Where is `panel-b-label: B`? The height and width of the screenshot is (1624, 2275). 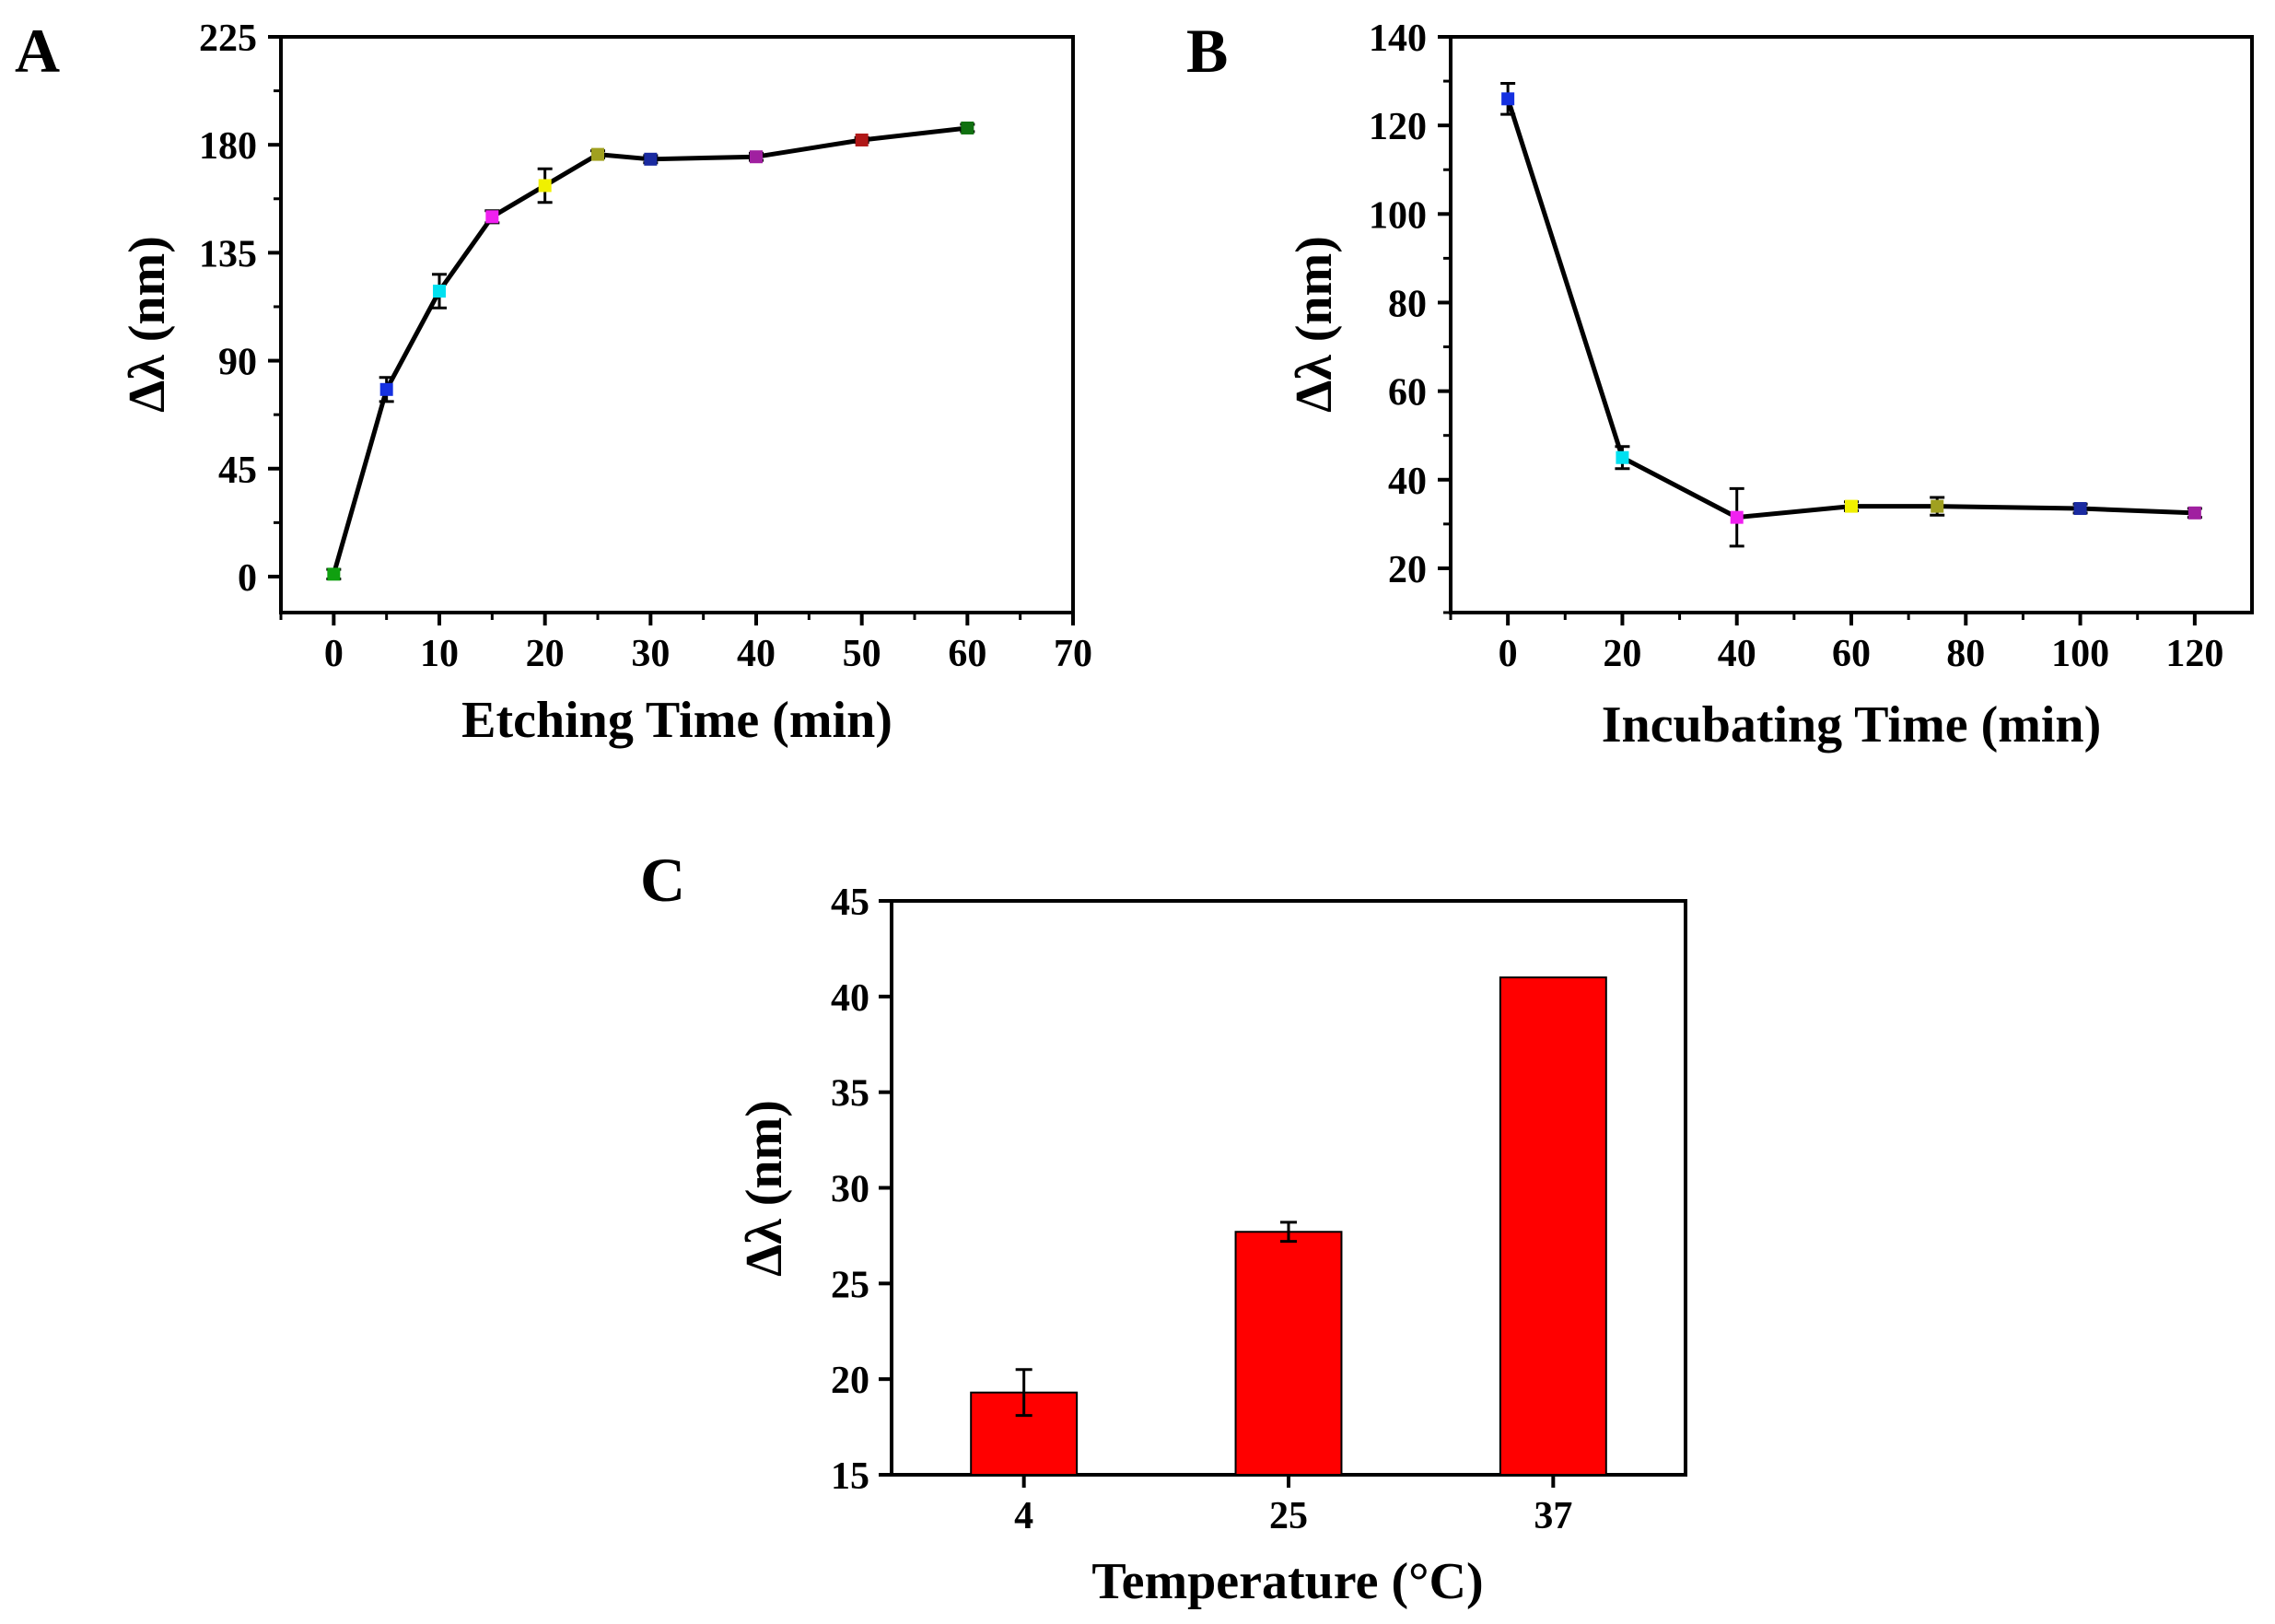
panel-b-label: B is located at coordinates (1207, 51).